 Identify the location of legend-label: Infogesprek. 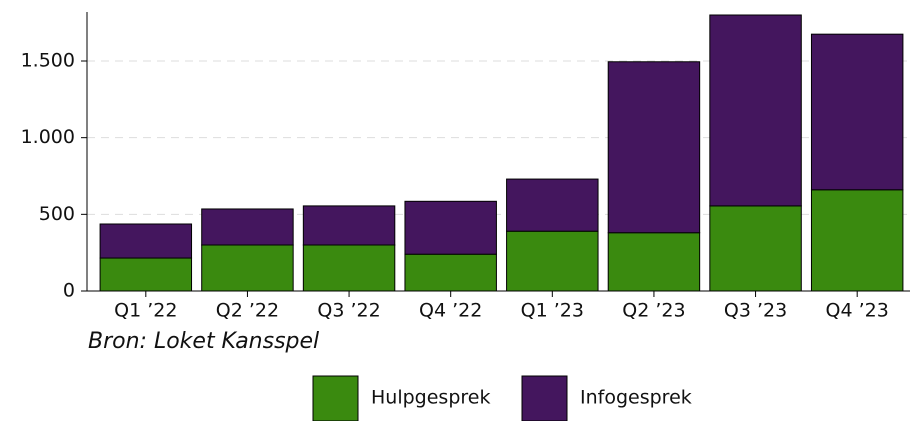
(636, 398).